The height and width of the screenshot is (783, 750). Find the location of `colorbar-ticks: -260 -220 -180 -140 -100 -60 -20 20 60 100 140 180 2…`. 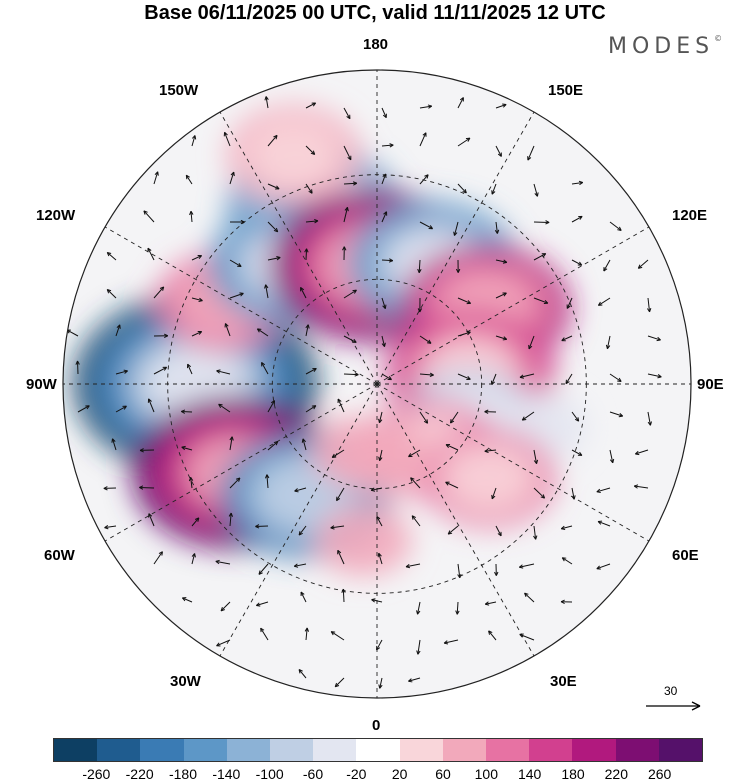

colorbar-ticks: -260 -220 -180 -140 -100 -60 -20 20 60 100 140 180 2… is located at coordinates (375, 774).